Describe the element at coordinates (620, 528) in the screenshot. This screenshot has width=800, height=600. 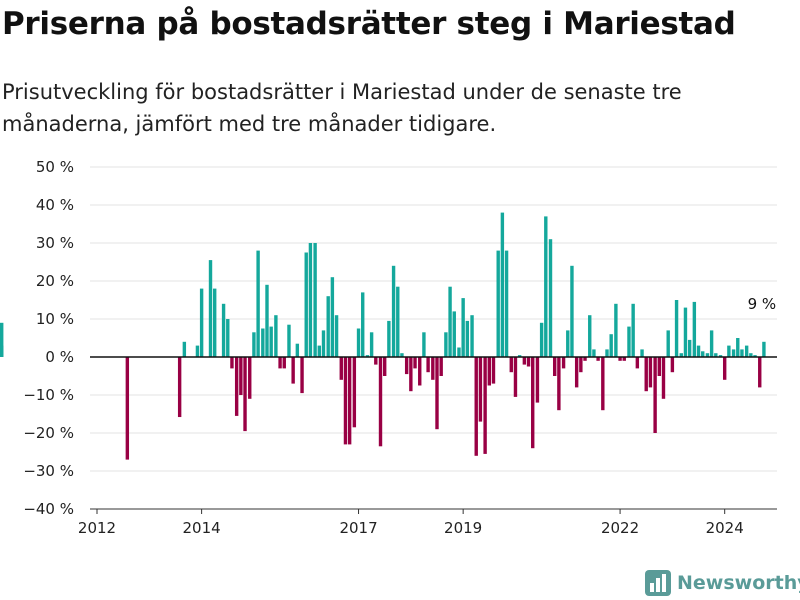
I see `x-tick-label: 2022` at that location.